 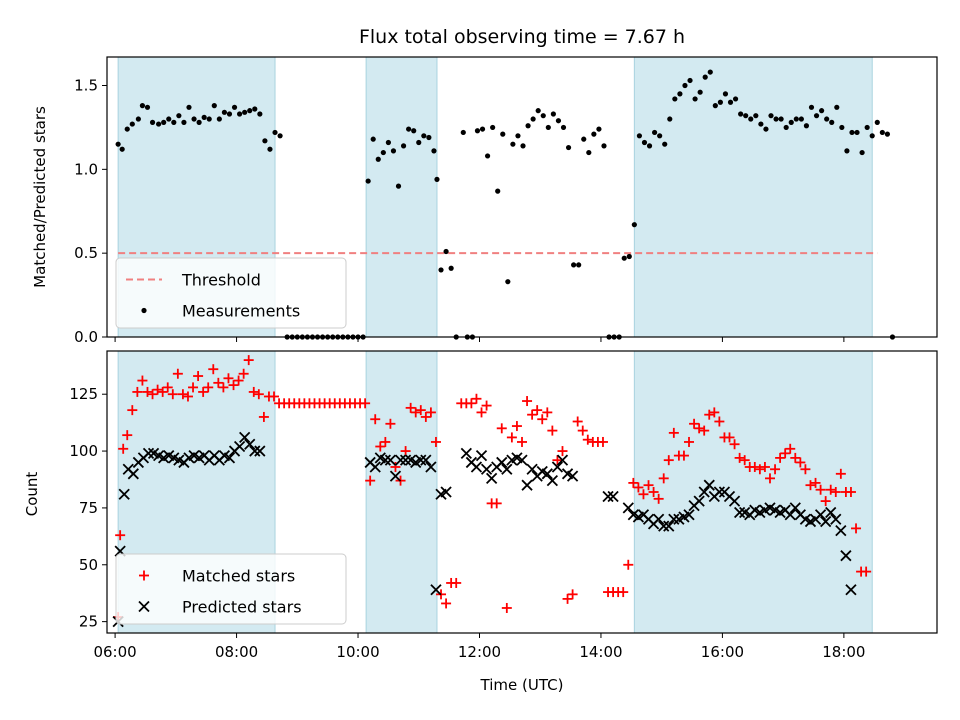 I want to click on x-tick-label: 14:00, so click(x=600, y=652).